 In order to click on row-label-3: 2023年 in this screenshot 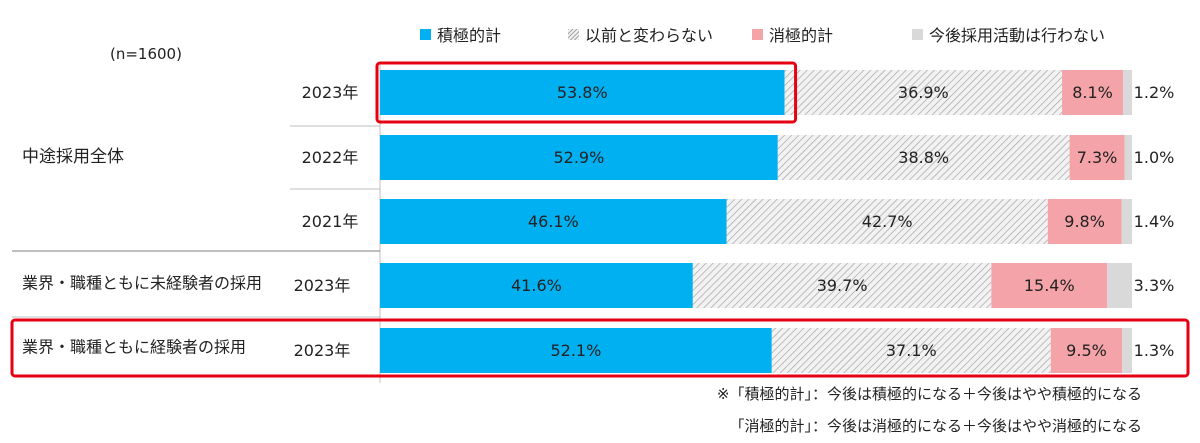, I will do `click(322, 285)`.